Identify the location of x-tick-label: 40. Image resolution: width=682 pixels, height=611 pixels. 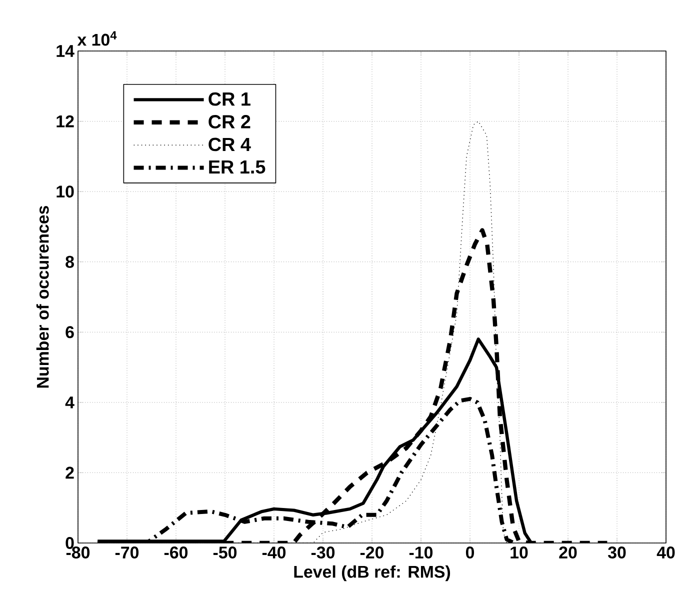
(665, 552).